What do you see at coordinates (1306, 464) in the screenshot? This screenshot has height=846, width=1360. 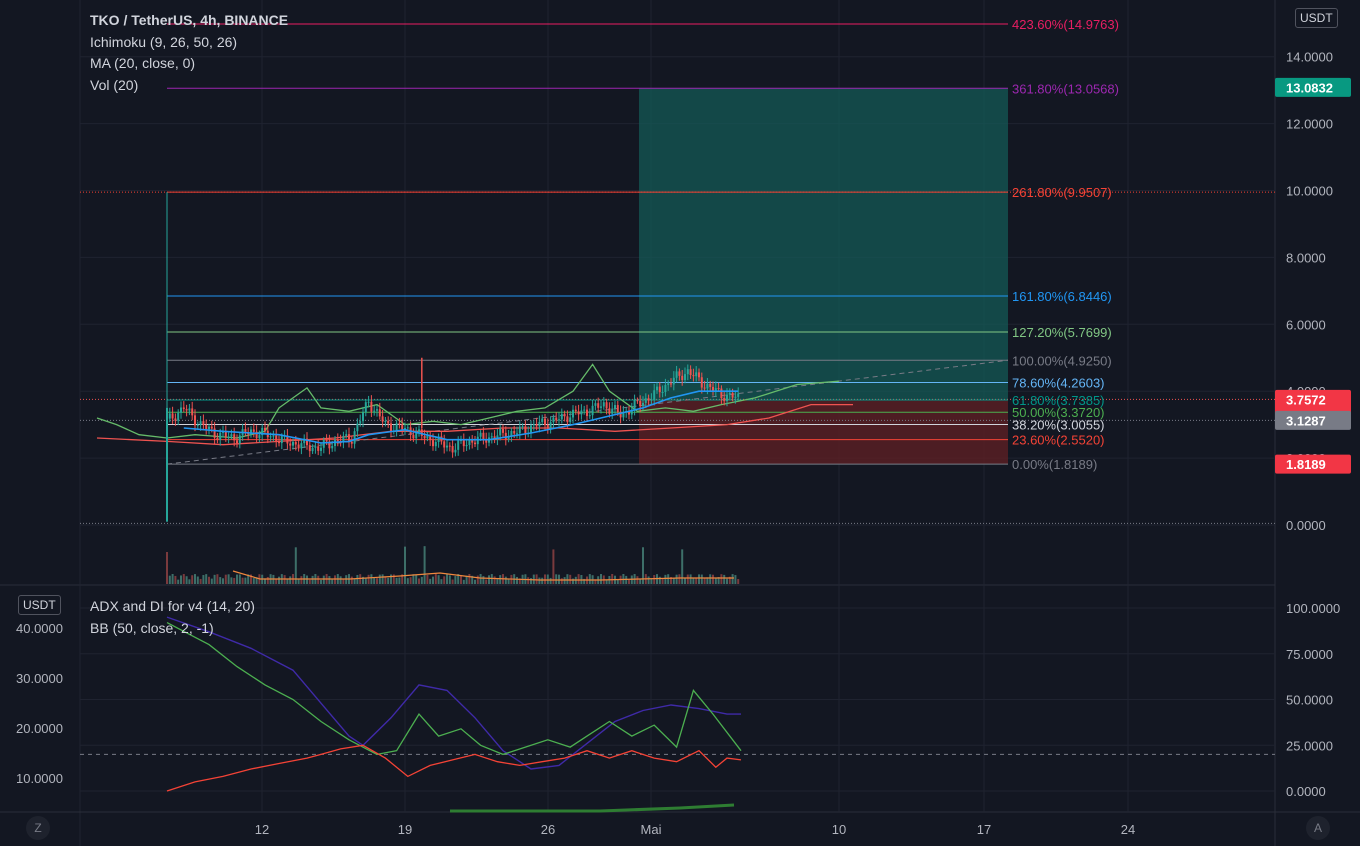 I see `price-tag-label: 1.8189` at bounding box center [1306, 464].